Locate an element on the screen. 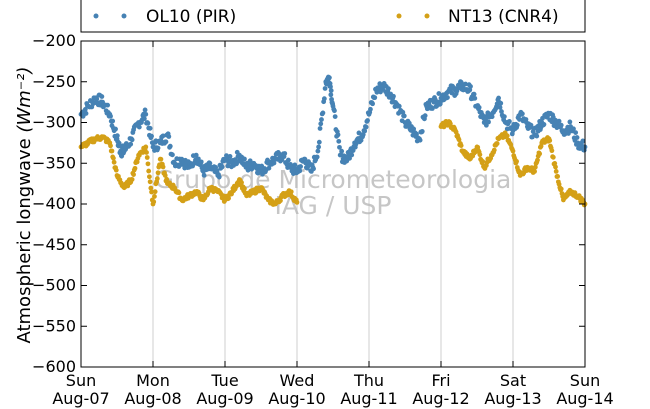 The image size is (650, 409). y-tick-label: −300 is located at coordinates (54, 122).